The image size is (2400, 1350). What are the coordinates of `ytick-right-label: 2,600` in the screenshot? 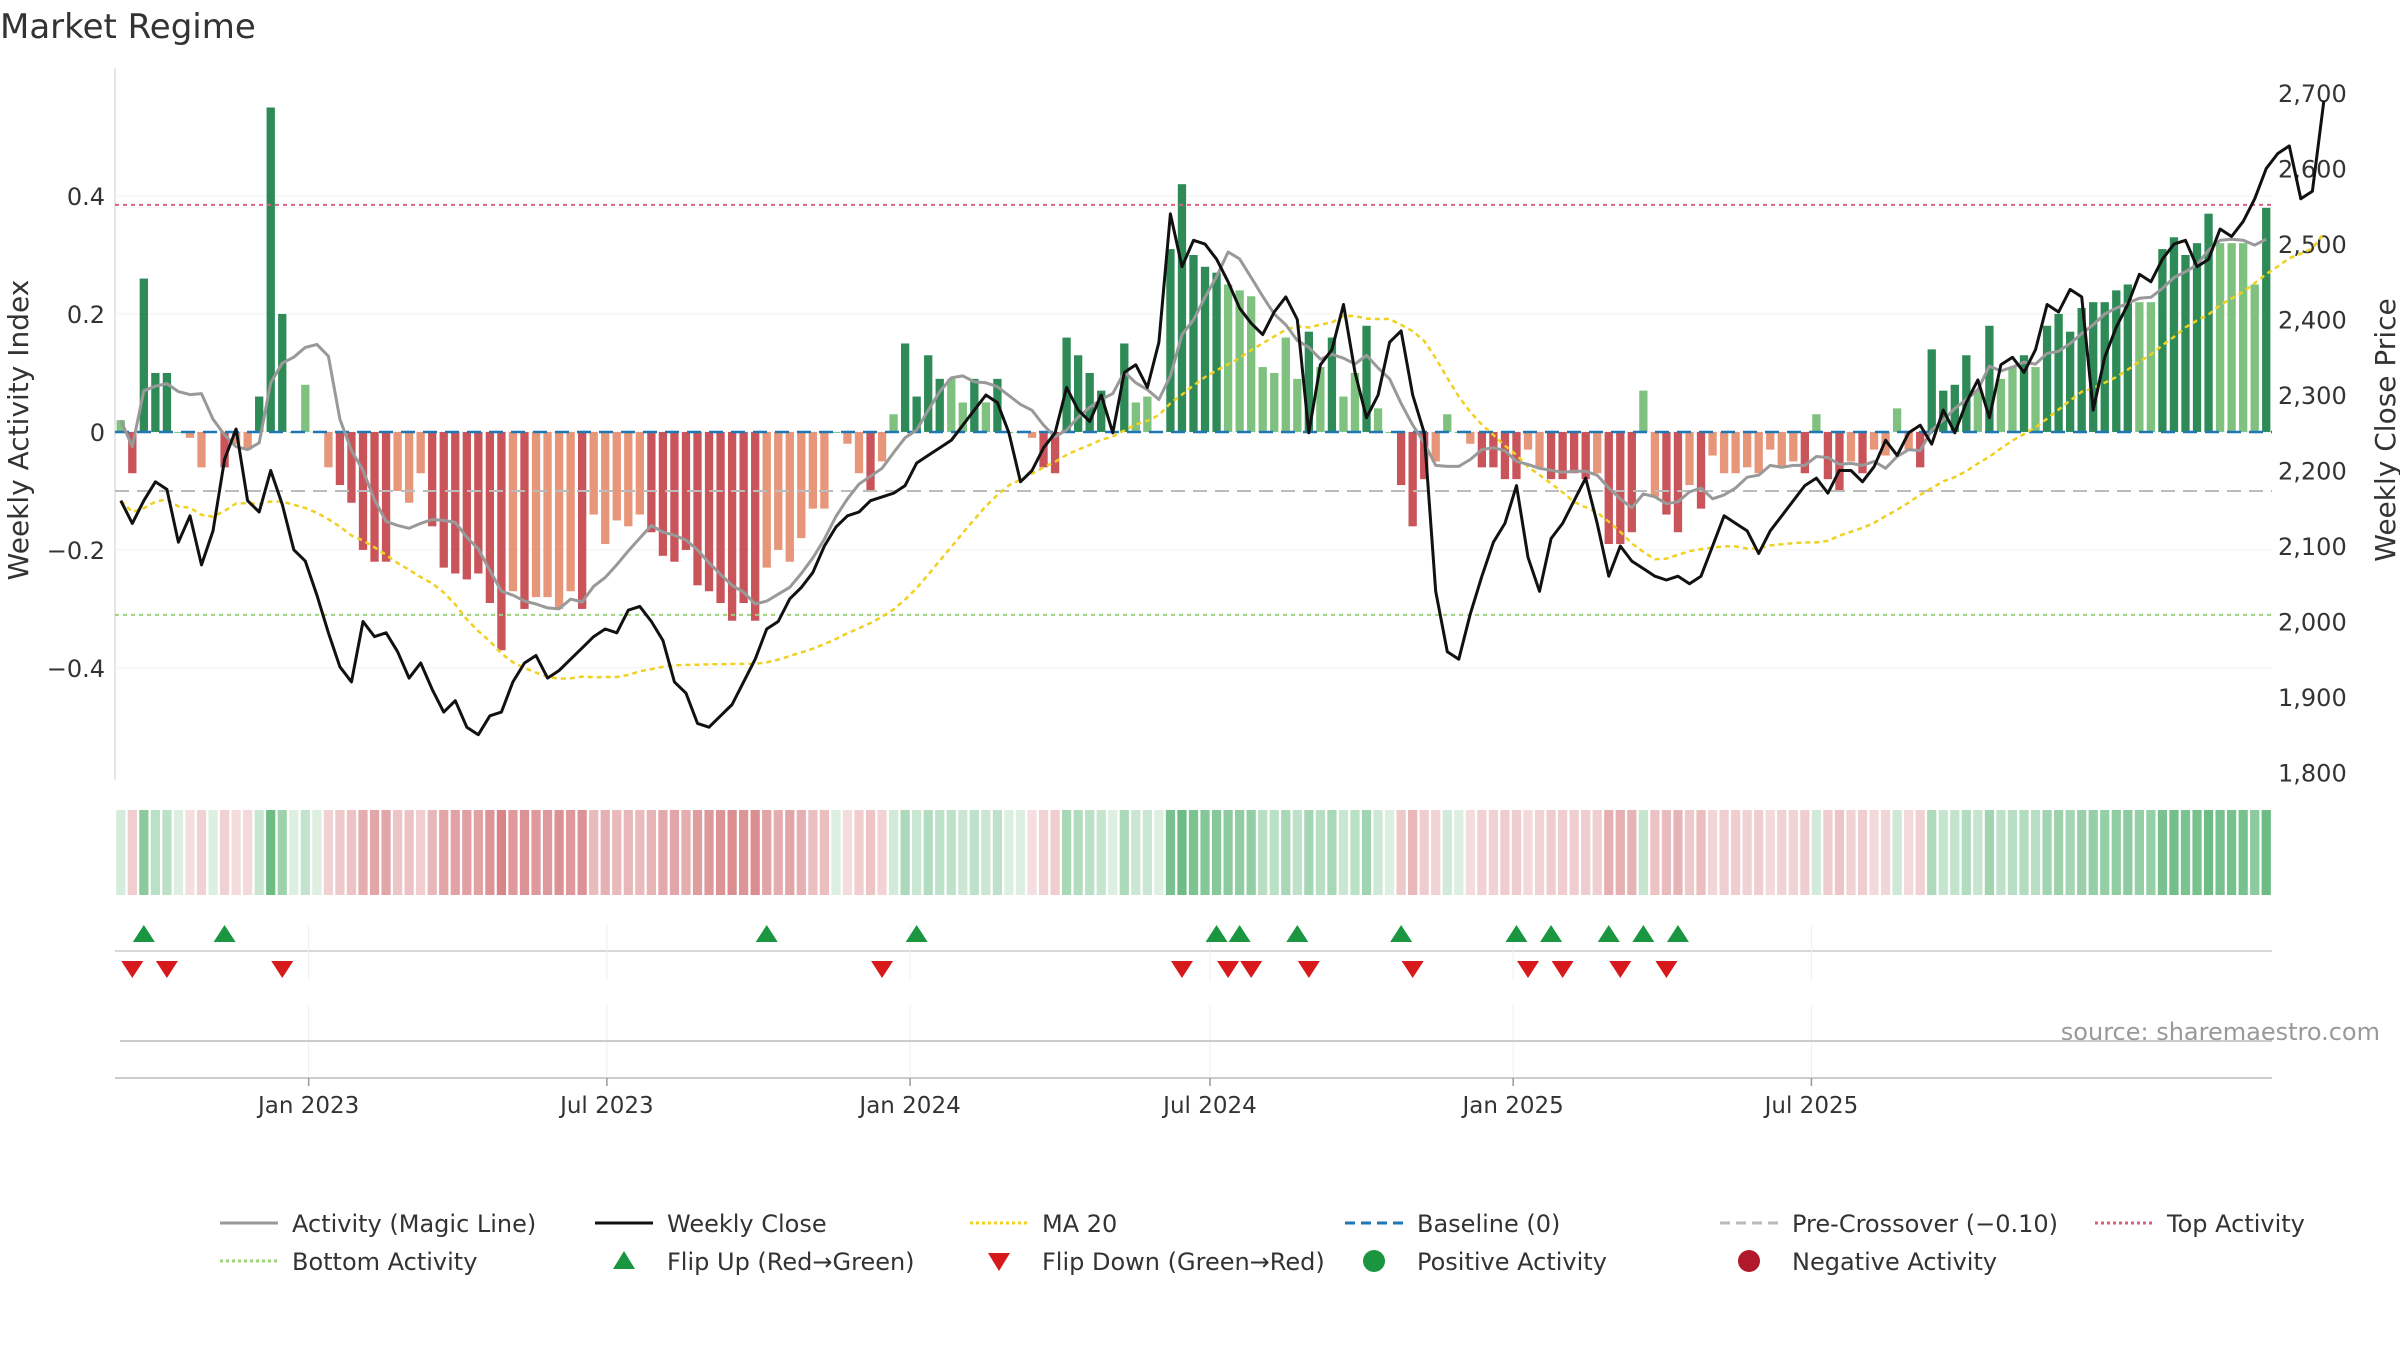 It's located at (2312, 170).